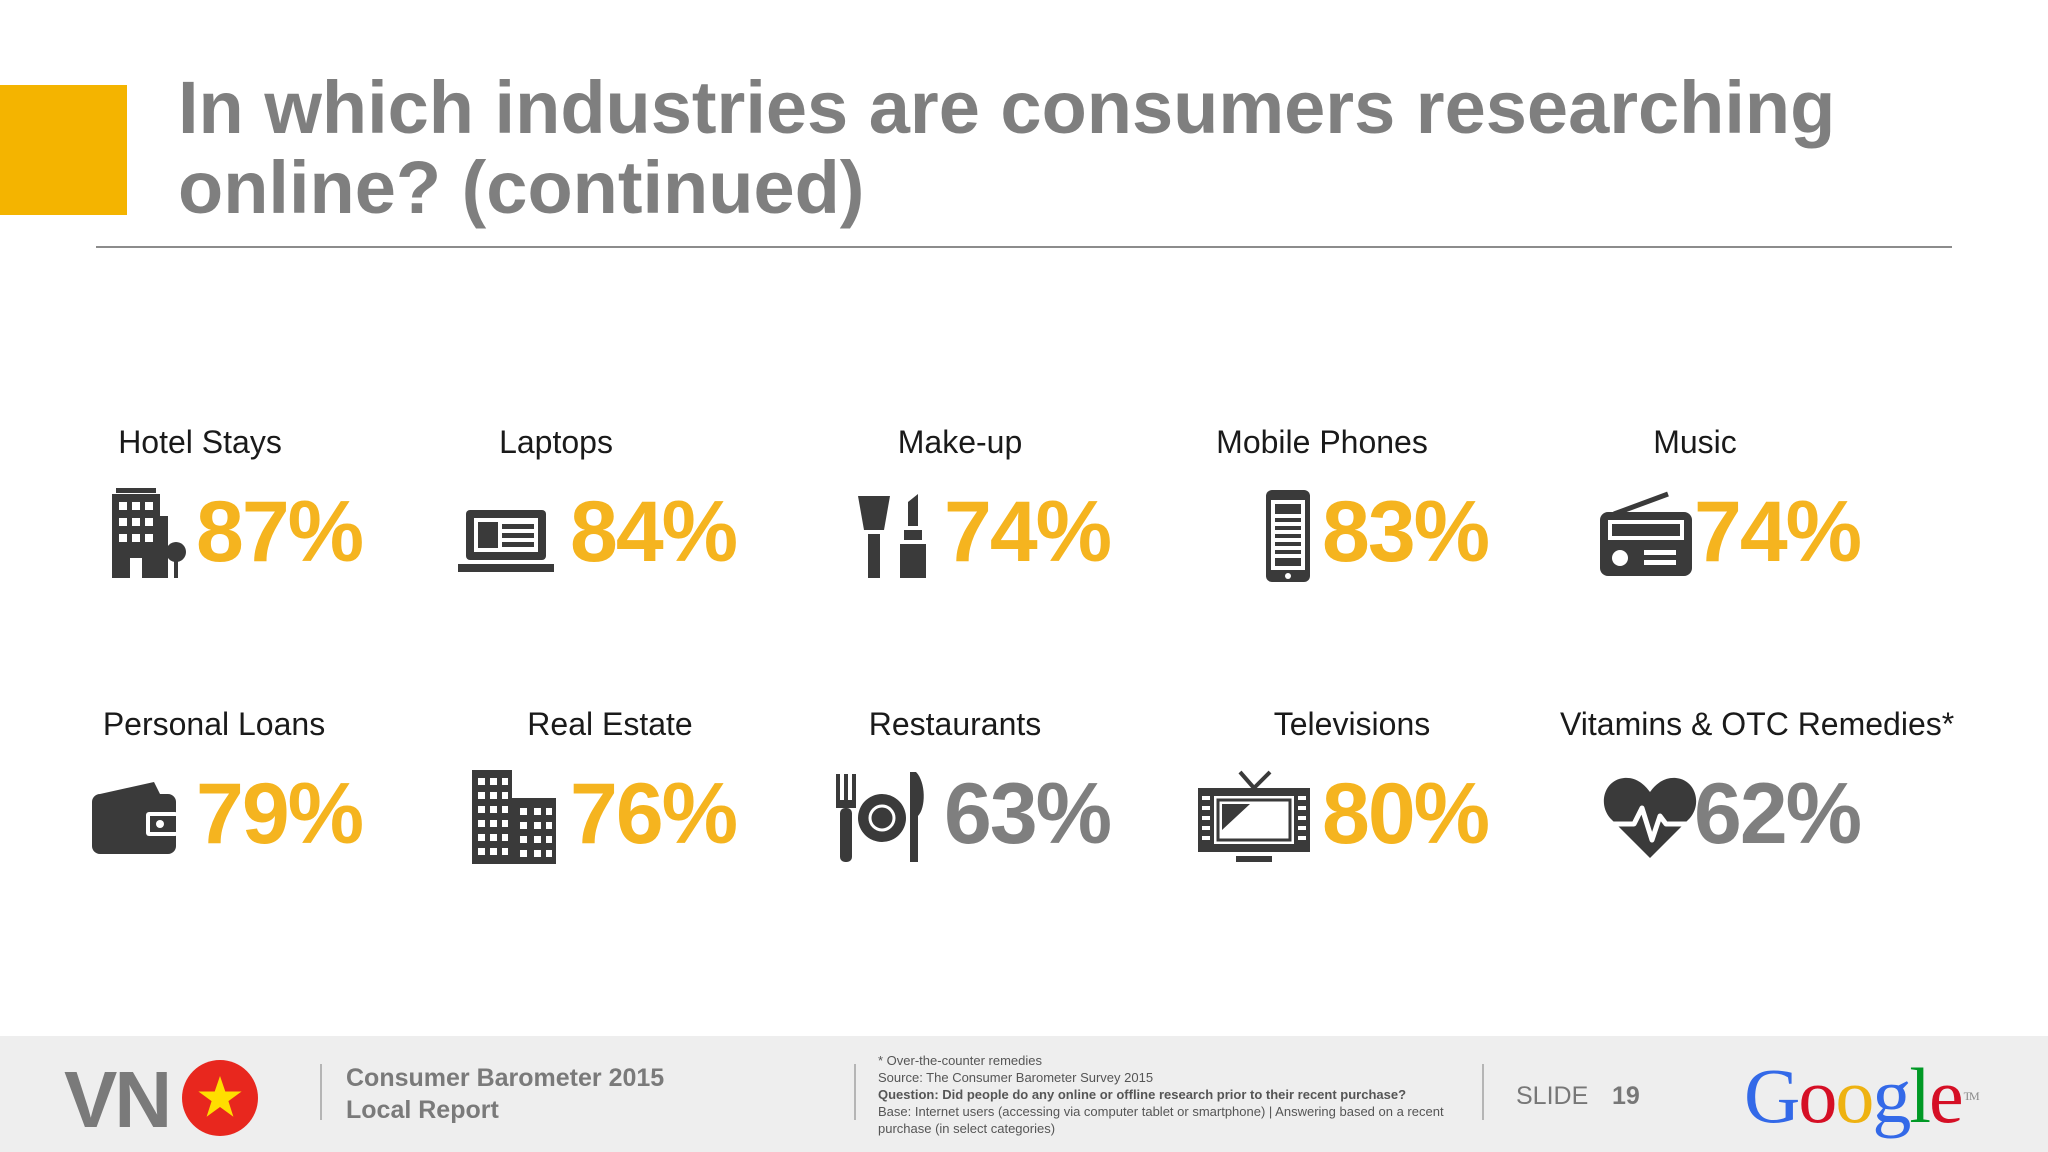 The width and height of the screenshot is (2048, 1152). I want to click on stat-televisions: Televisions 80%, so click(1330, 796).